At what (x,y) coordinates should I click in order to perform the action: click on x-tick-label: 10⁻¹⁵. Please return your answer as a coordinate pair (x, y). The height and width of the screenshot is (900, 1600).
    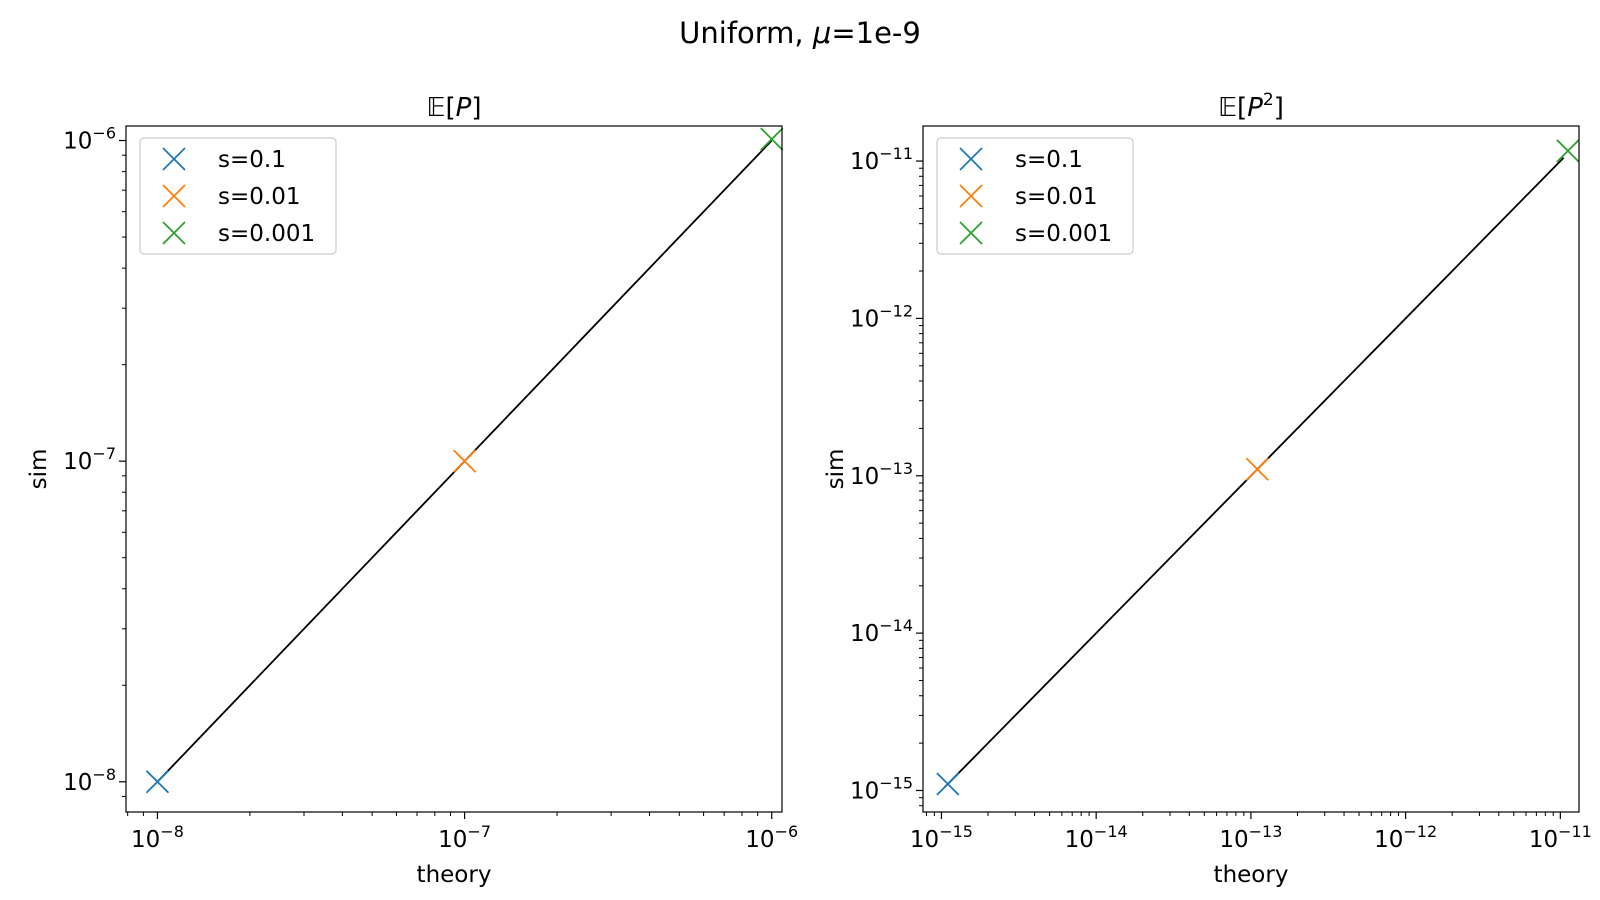
    Looking at the image, I should click on (941, 837).